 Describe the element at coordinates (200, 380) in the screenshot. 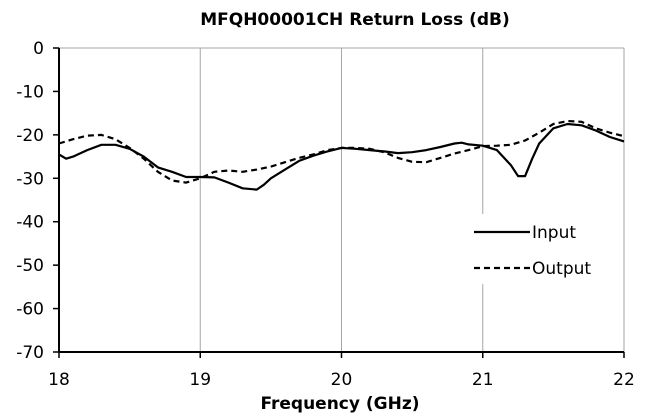

I see `x-tick-label-1: 19` at that location.